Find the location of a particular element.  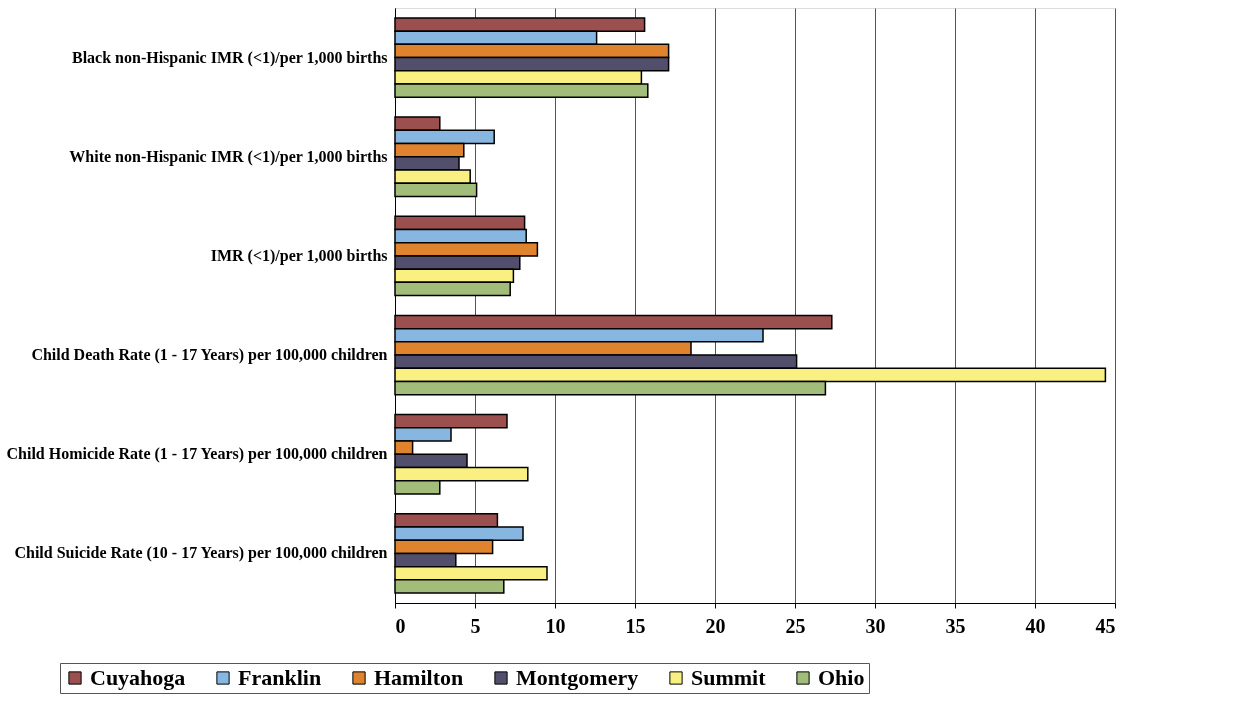

legend-label: Hamilton is located at coordinates (419, 677).